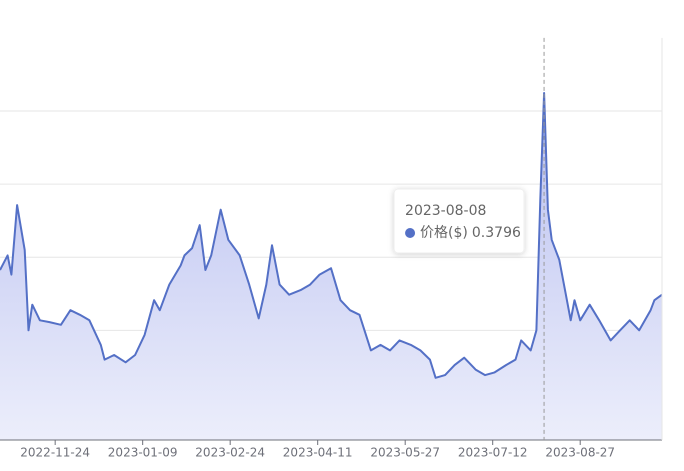  Describe the element at coordinates (410, 233) in the screenshot. I see `tooltip-marker` at that location.